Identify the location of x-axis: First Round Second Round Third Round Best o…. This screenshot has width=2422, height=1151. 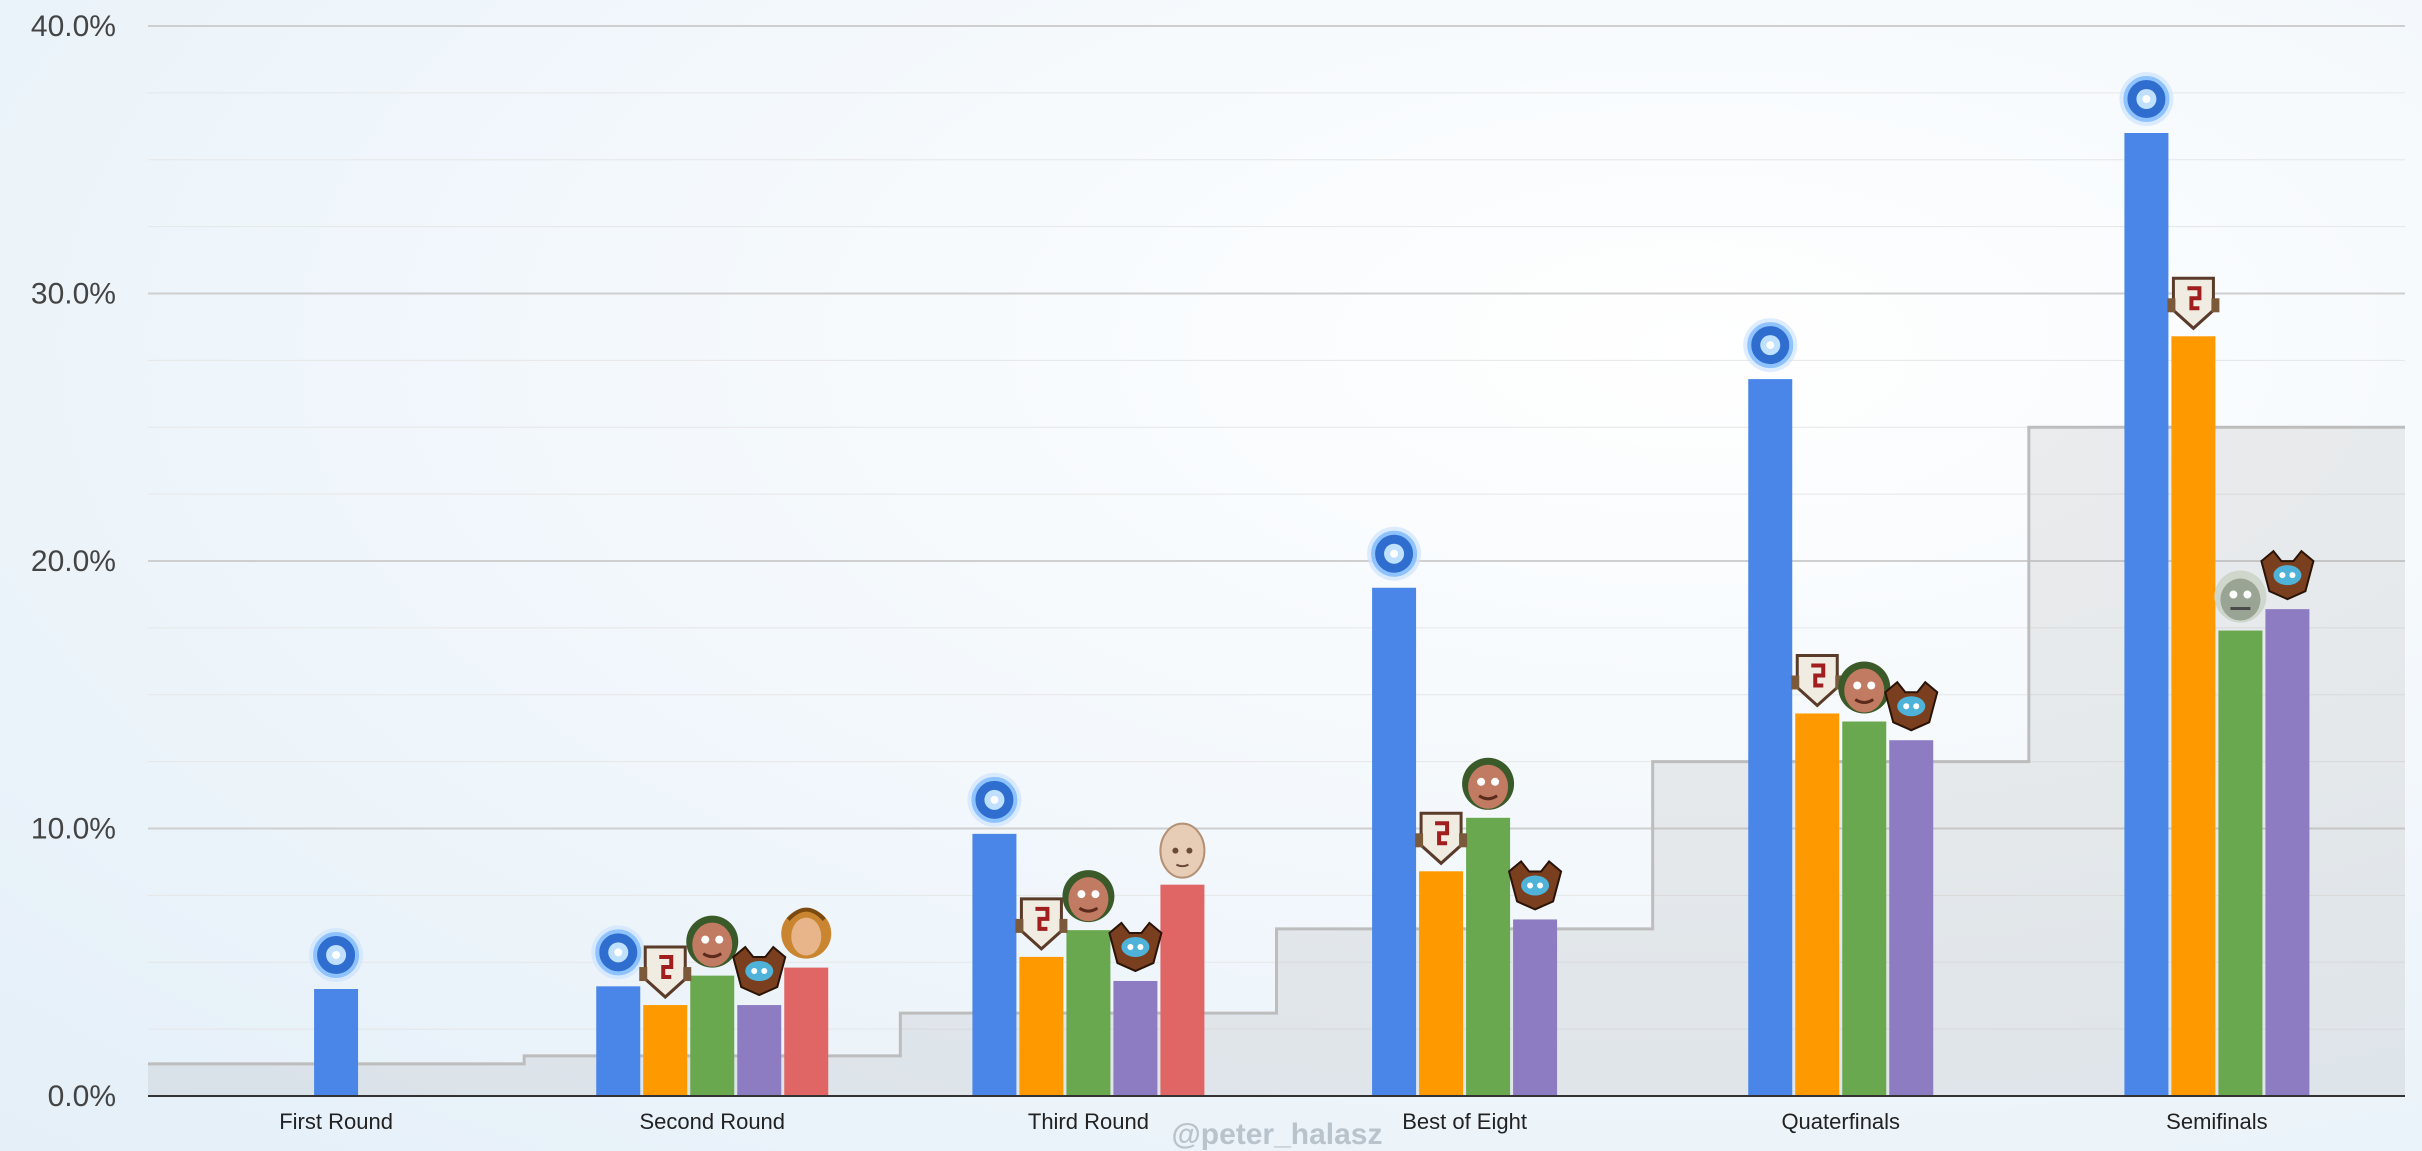
(1276, 1114).